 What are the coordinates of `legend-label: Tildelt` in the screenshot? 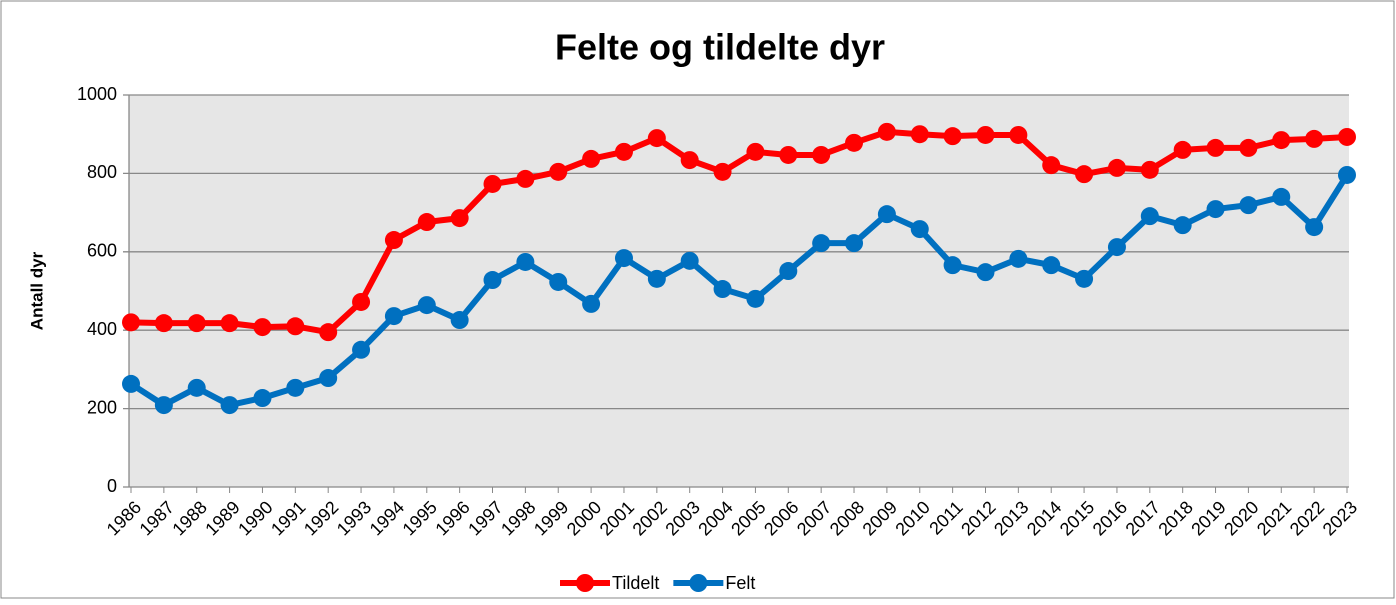 It's located at (635, 583).